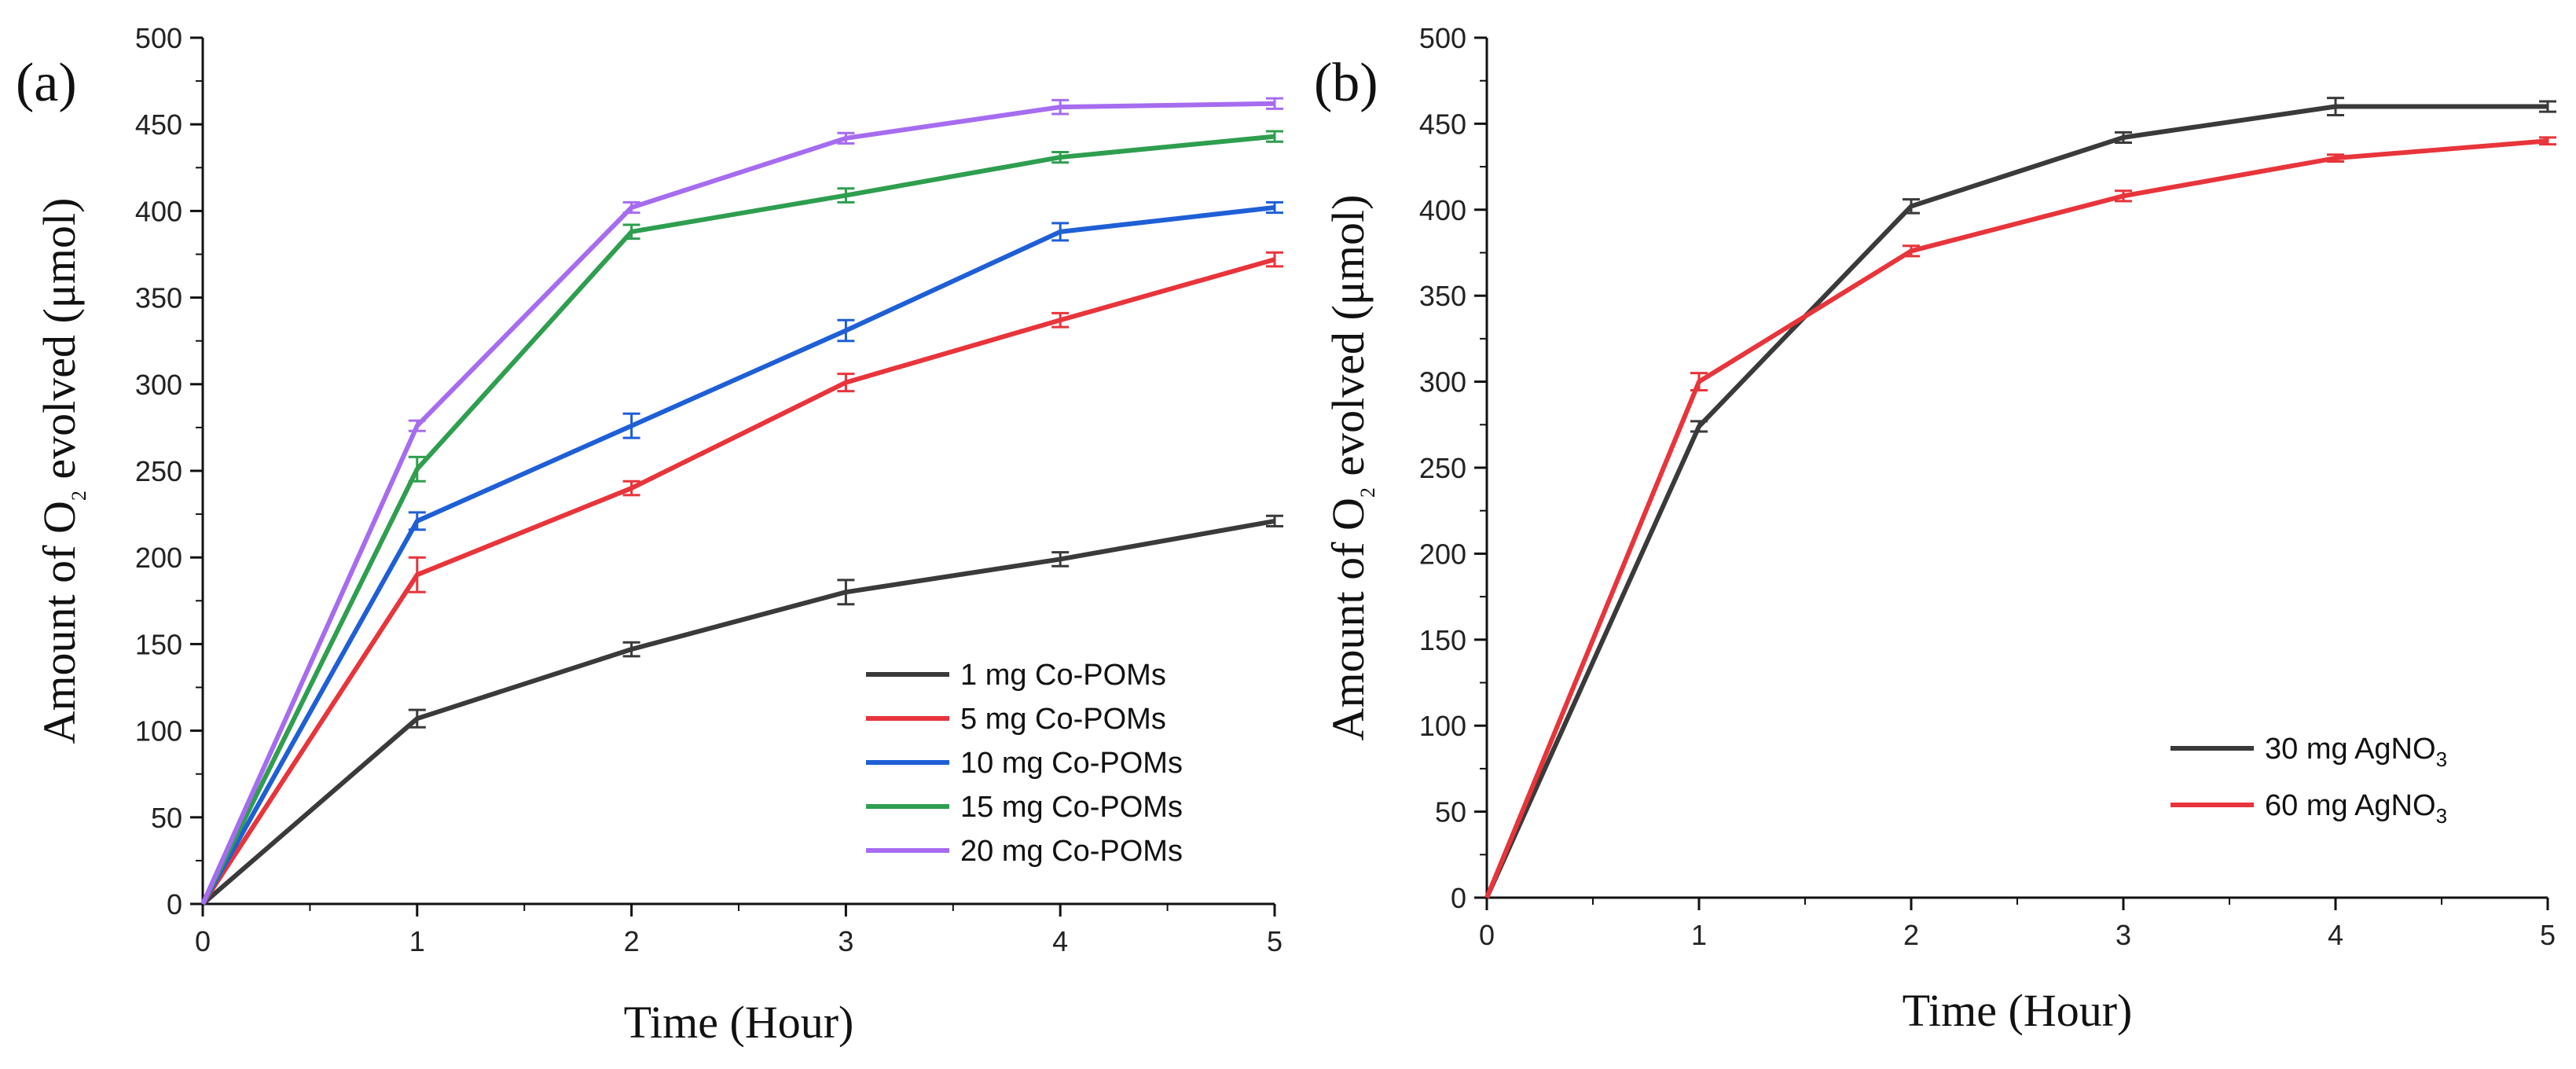 The height and width of the screenshot is (1069, 2576). Describe the element at coordinates (1071, 807) in the screenshot. I see `legend-label: 15 mg Co-POMs` at that location.